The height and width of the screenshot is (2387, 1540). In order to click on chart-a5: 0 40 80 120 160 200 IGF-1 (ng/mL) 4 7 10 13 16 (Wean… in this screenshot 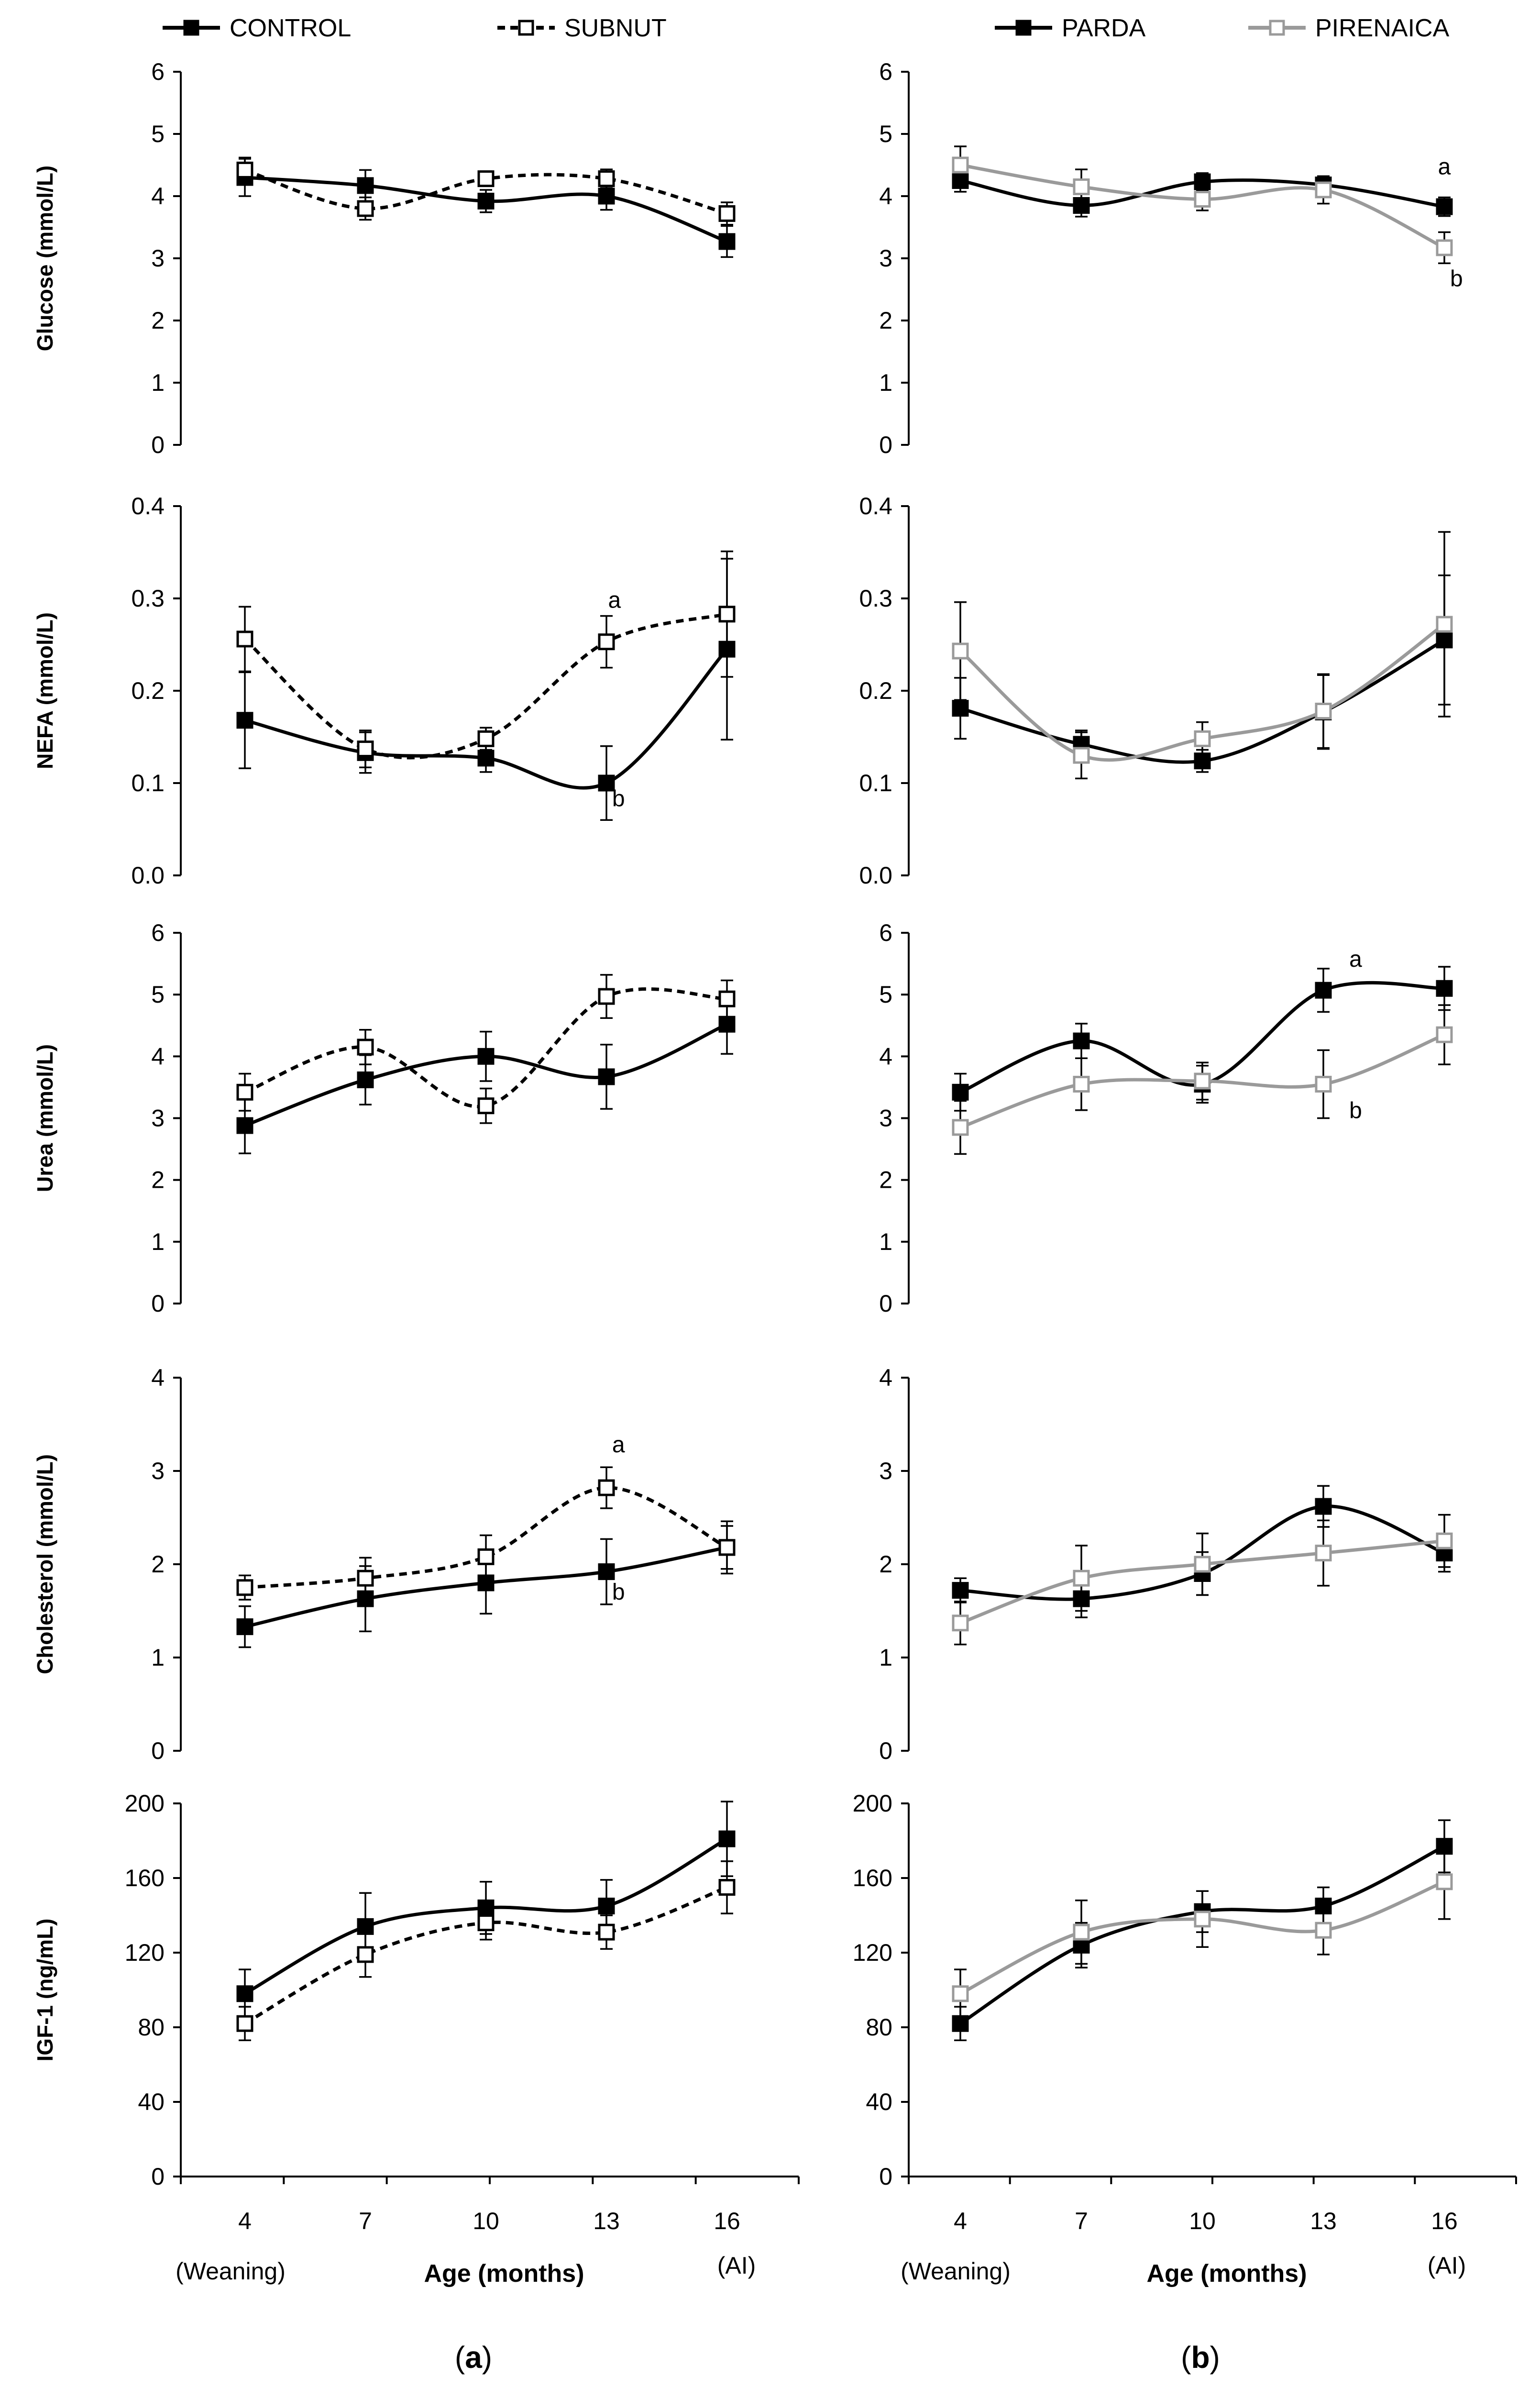, I will do `click(416, 2039)`.